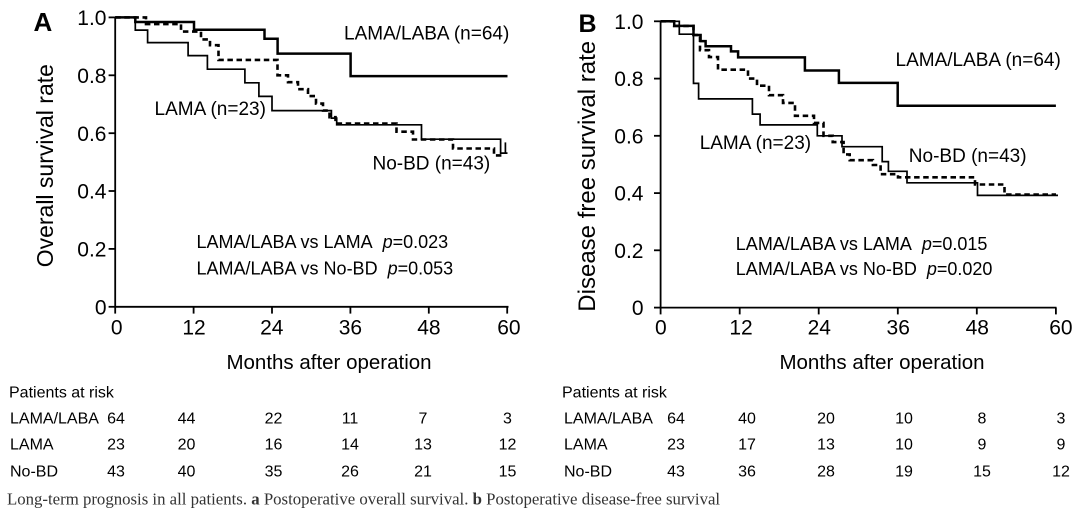 The height and width of the screenshot is (518, 1080). What do you see at coordinates (862, 244) in the screenshot?
I see `svg-text: LAMA/LABA vs LAMA p=0.015` at bounding box center [862, 244].